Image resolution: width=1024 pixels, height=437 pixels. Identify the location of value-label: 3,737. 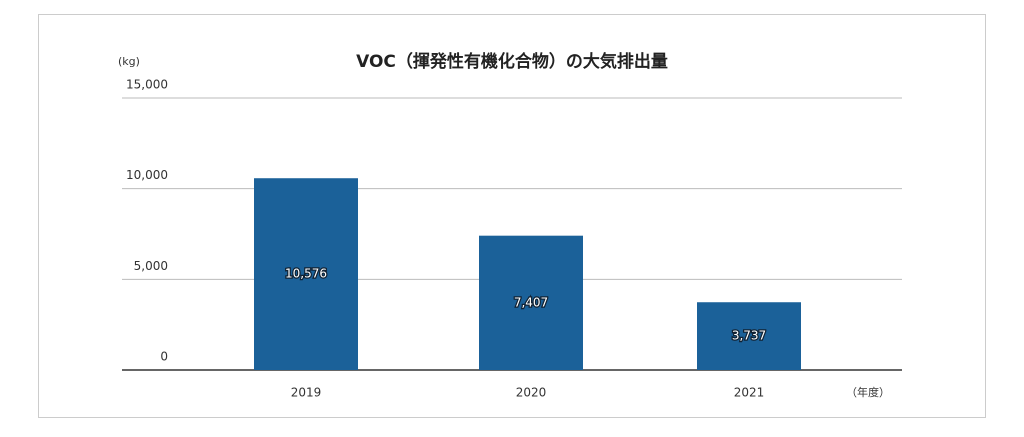
(749, 336).